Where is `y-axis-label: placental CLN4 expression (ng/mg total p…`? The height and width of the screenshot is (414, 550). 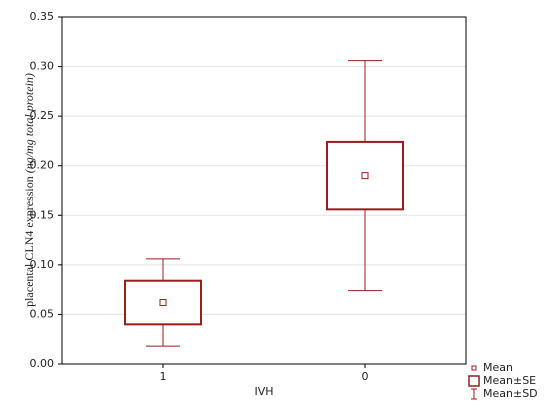 y-axis-label: placental CLN4 expression (ng/mg total p… is located at coordinates (29, 190).